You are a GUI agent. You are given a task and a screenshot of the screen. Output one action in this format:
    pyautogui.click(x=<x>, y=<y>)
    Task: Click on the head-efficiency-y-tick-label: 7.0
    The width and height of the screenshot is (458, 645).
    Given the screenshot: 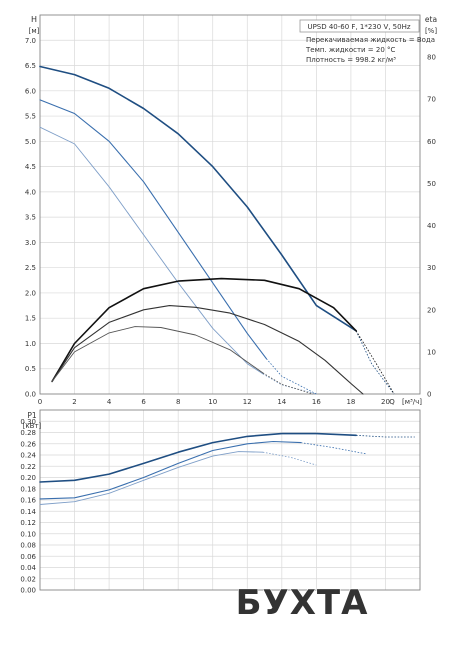 What is the action you would take?
    pyautogui.click(x=30, y=41)
    